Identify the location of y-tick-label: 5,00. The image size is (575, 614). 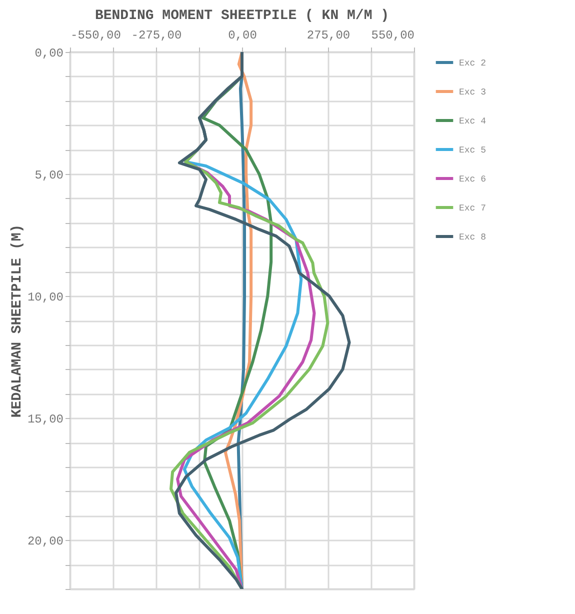
(49, 175).